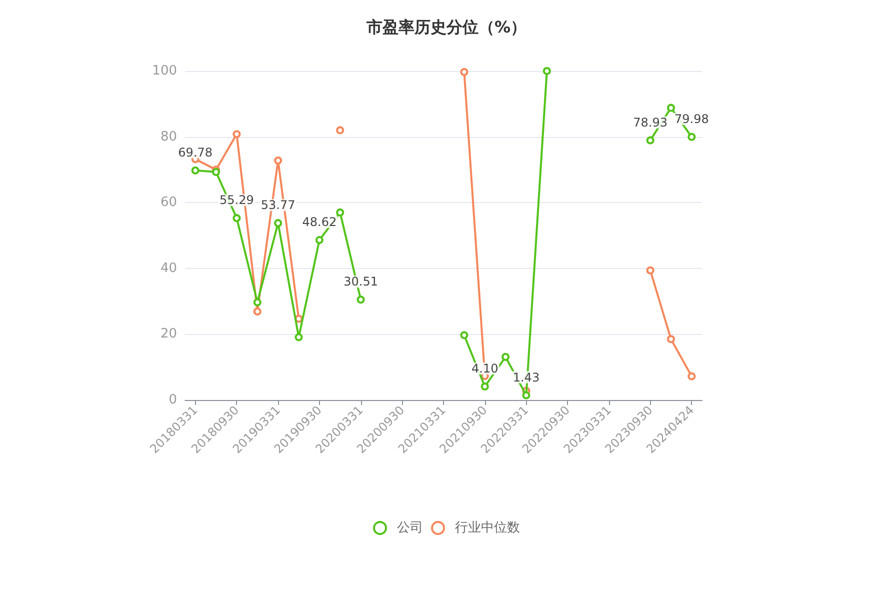 This screenshot has height=603, width=893. Describe the element at coordinates (410, 528) in the screenshot. I see `legend-label: 公司` at that location.